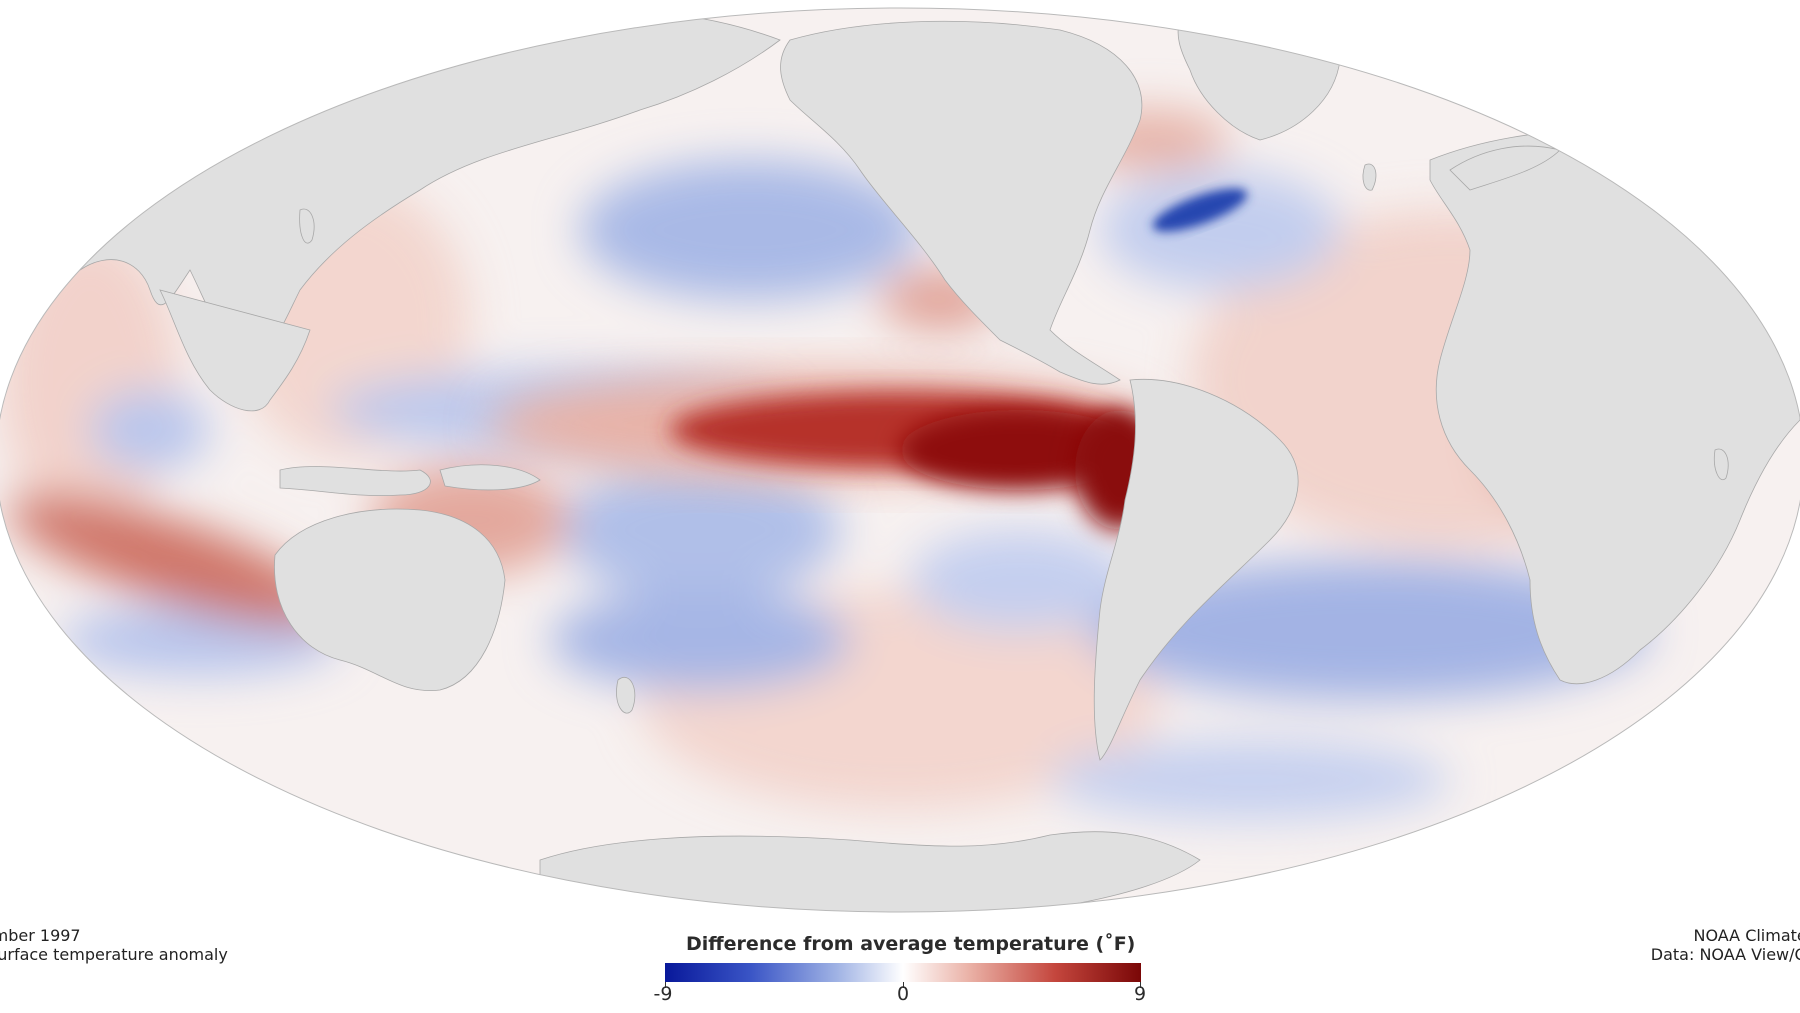 The height and width of the screenshot is (1013, 1800). What do you see at coordinates (870, 871) in the screenshot?
I see `antarctica-landmass` at bounding box center [870, 871].